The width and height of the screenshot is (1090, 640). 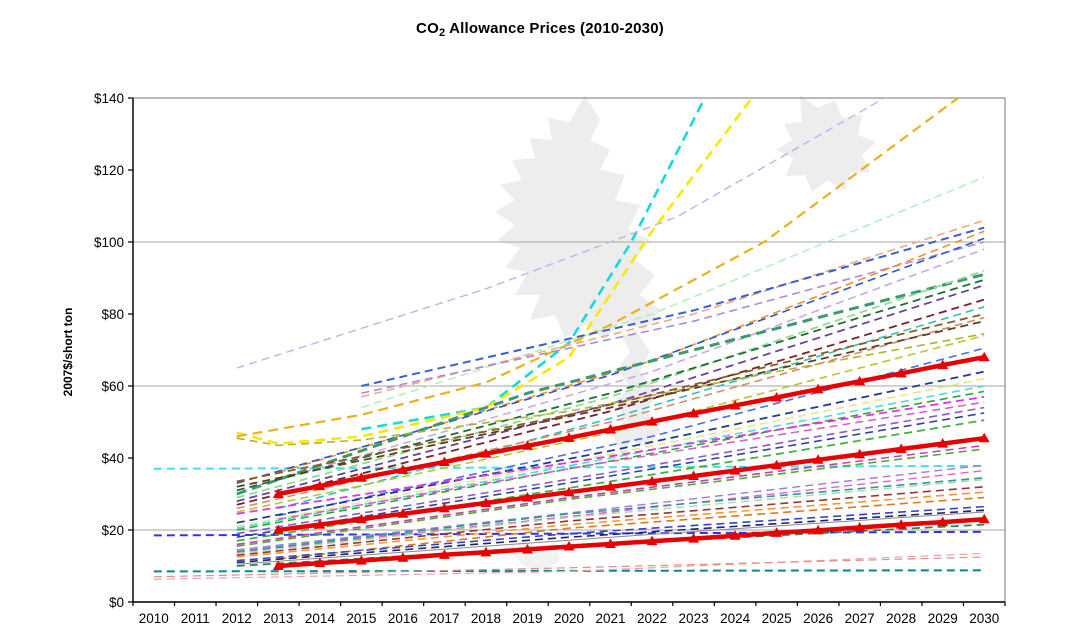 I want to click on title-subscript: 2, so click(x=442, y=33).